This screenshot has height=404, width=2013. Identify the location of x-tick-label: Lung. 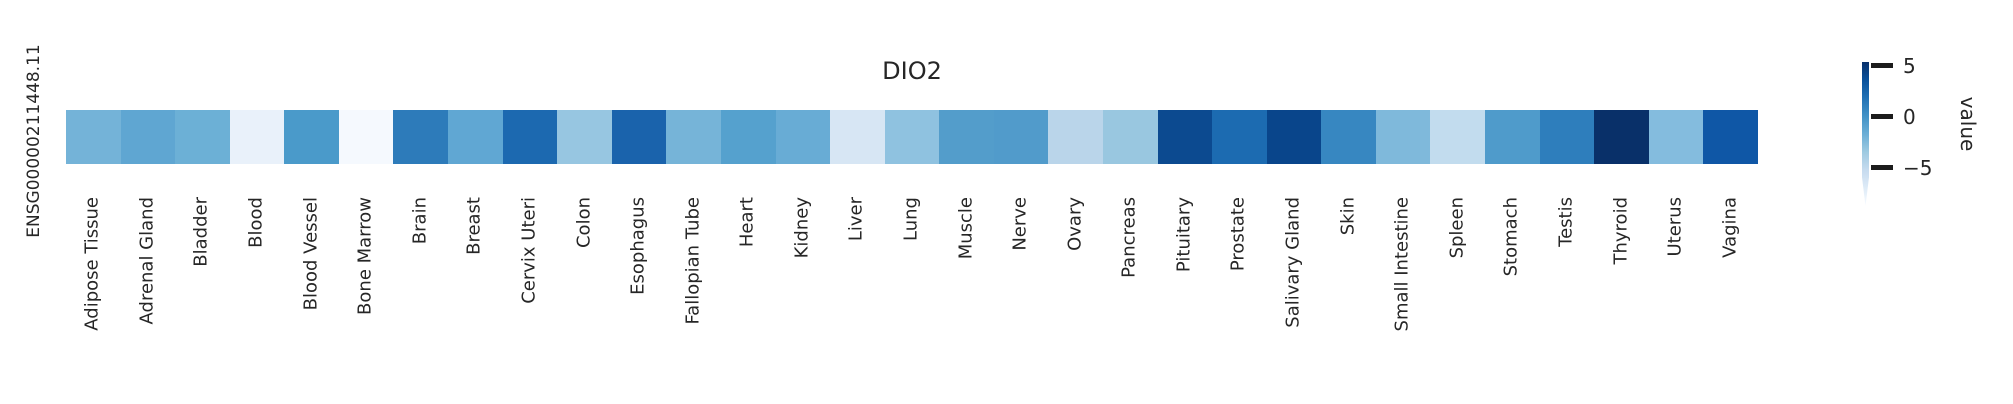
(911, 219).